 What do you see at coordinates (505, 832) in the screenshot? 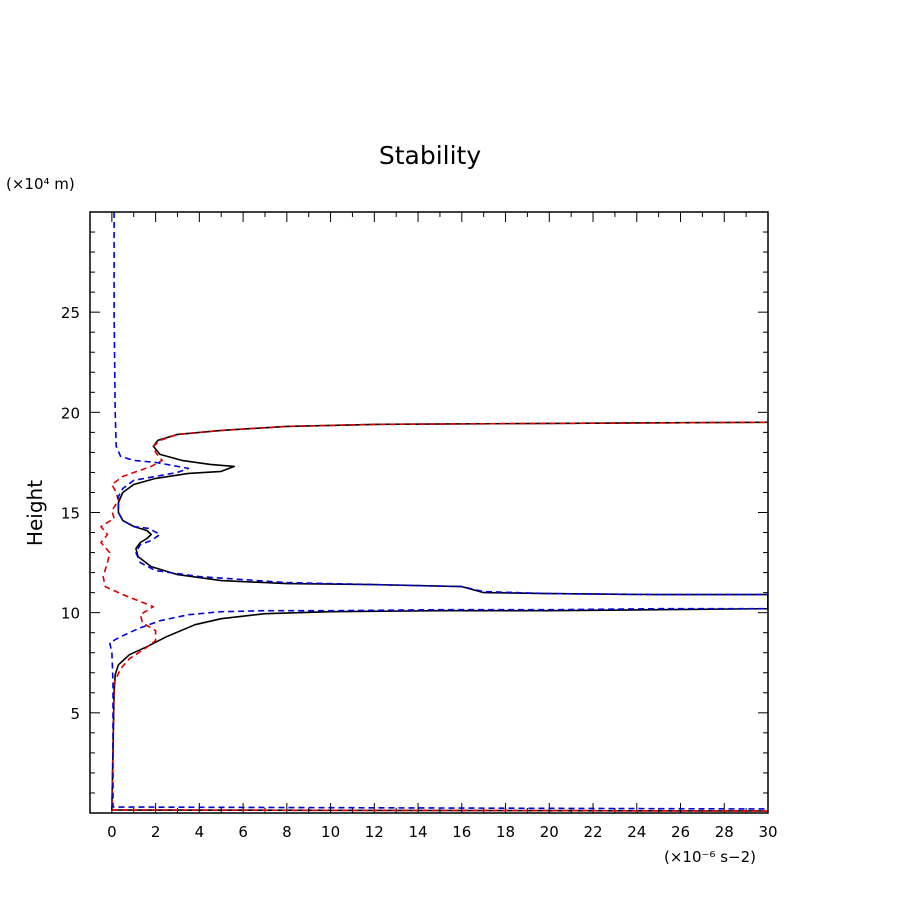
I see `x-tick-label: 18` at bounding box center [505, 832].